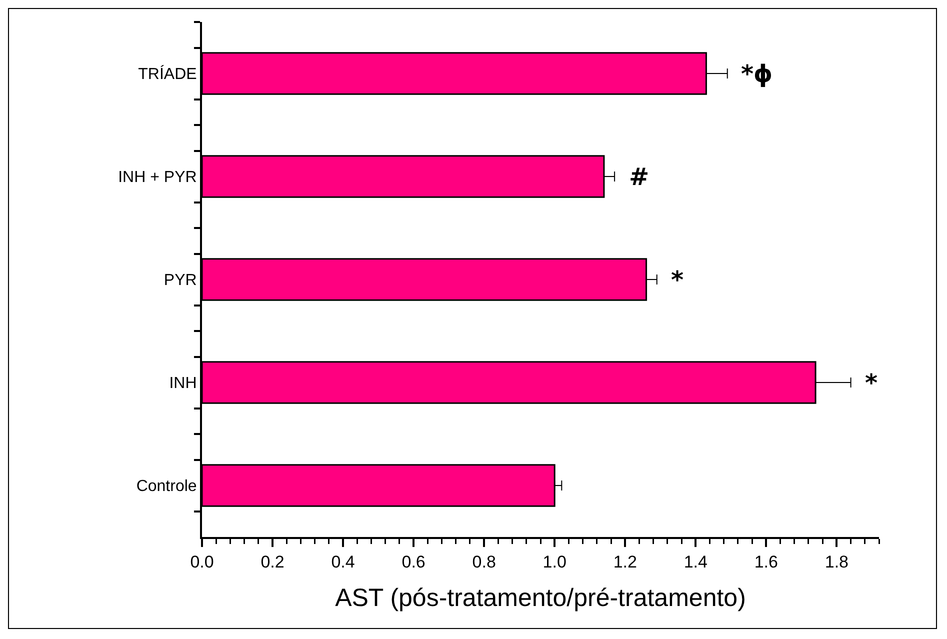  What do you see at coordinates (414, 562) in the screenshot?
I see `x-tick-label: 0.6` at bounding box center [414, 562].